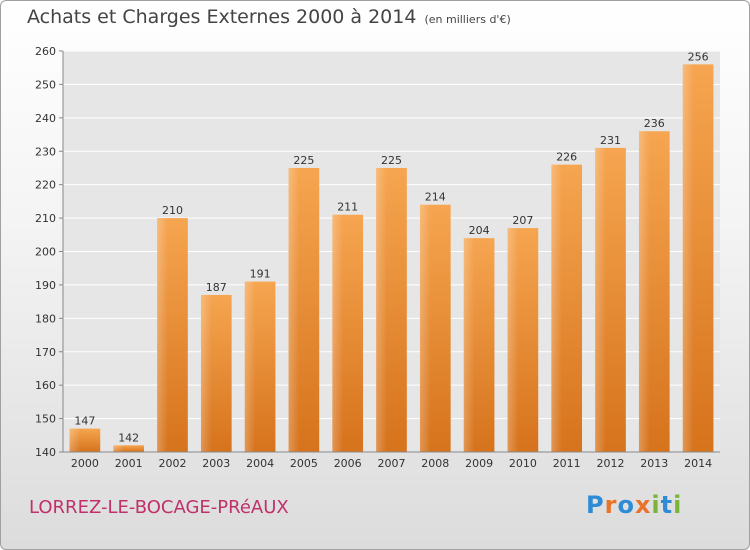  Describe the element at coordinates (45, 452) in the screenshot. I see `y-tick-label: 140` at that location.